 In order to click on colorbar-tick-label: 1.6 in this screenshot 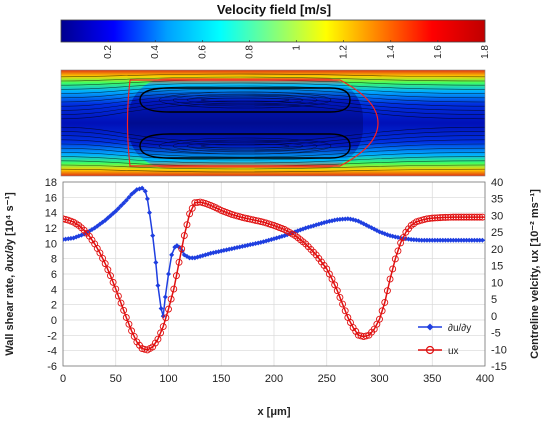, I will do `click(438, 52)`.